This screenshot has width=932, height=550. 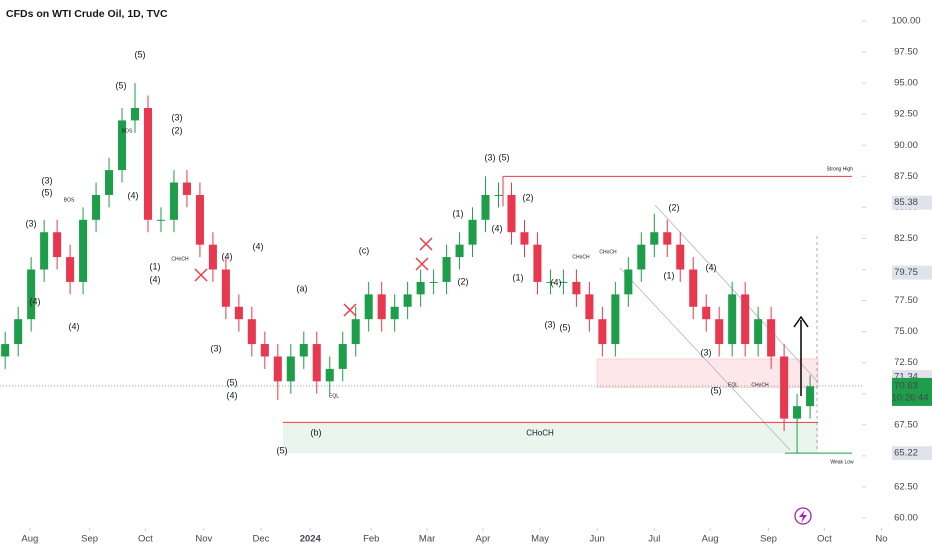 What do you see at coordinates (905, 21) in the screenshot?
I see `y-tick-label: 100.00` at bounding box center [905, 21].